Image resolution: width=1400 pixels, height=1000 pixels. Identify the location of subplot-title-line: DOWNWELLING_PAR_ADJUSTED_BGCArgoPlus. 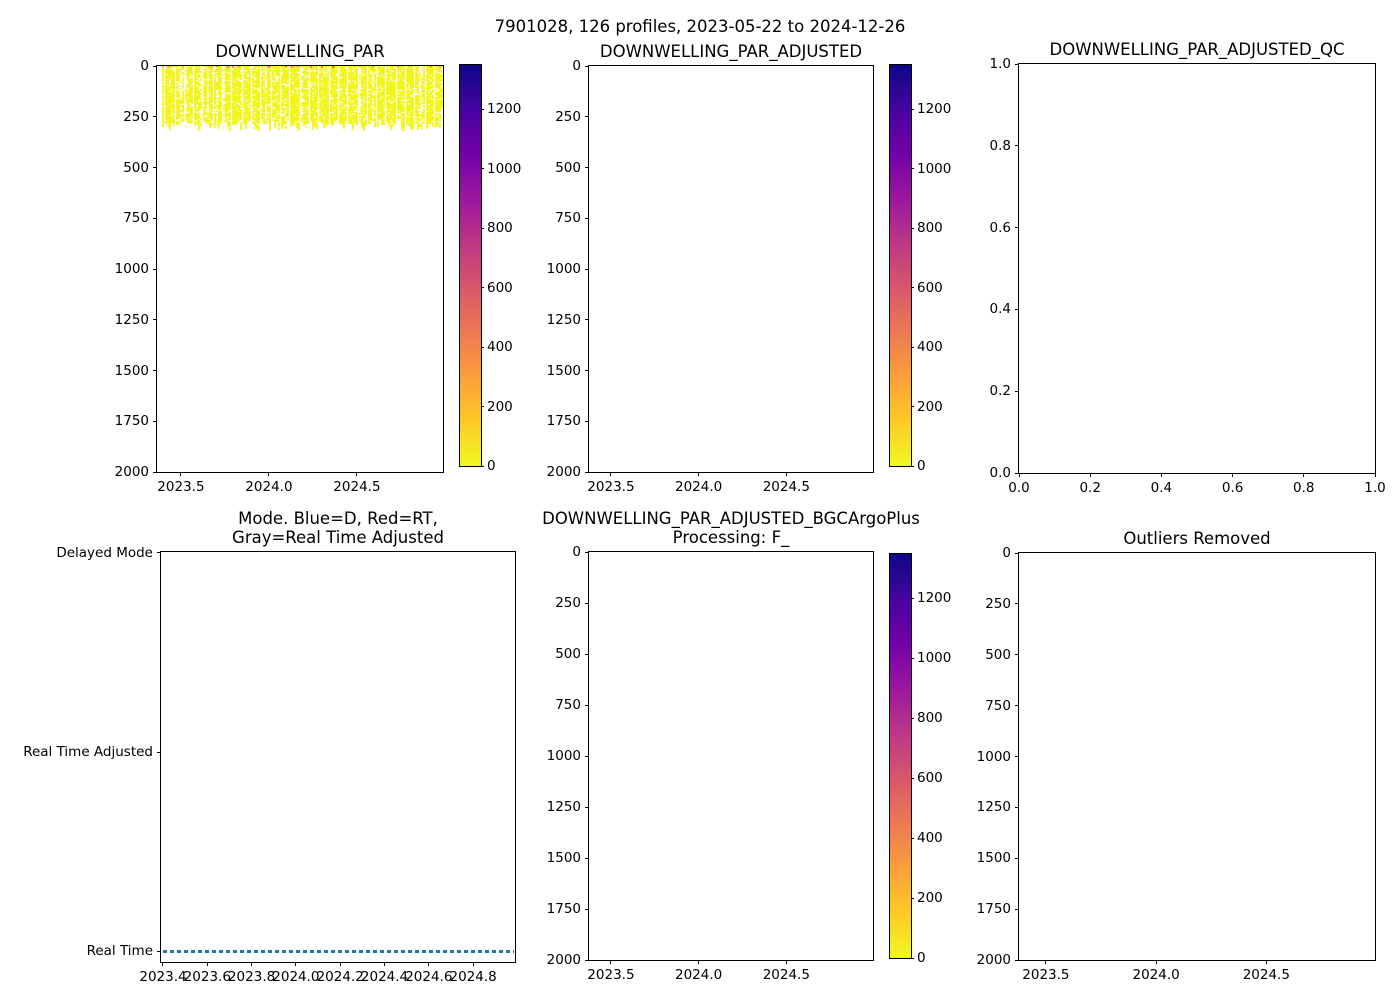
(731, 518).